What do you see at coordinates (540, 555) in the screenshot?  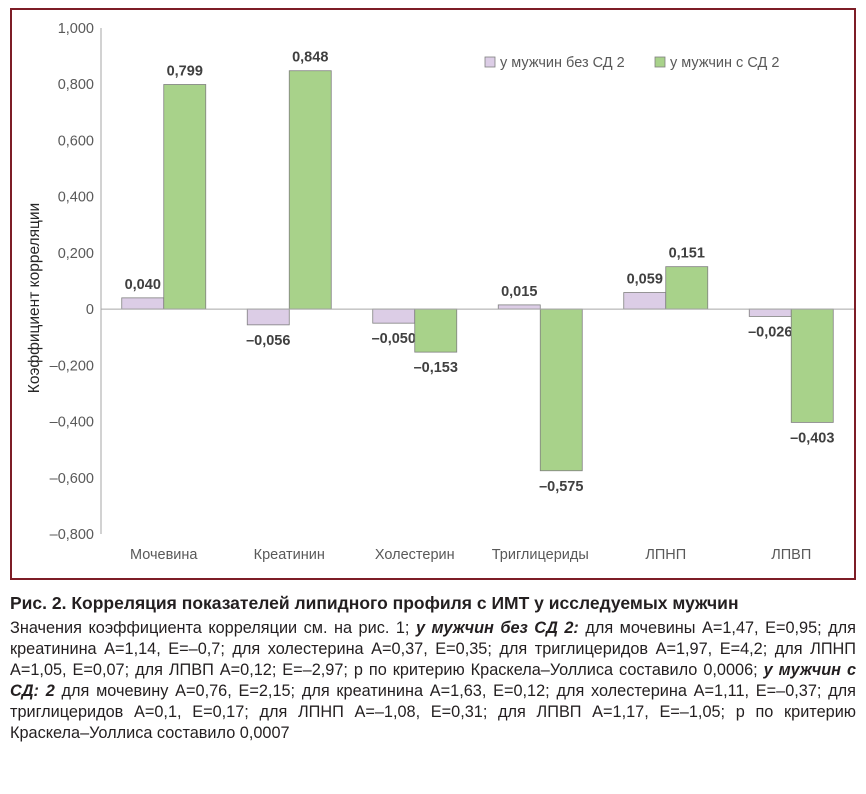 I see `x-category-label: Триглицериды` at bounding box center [540, 555].